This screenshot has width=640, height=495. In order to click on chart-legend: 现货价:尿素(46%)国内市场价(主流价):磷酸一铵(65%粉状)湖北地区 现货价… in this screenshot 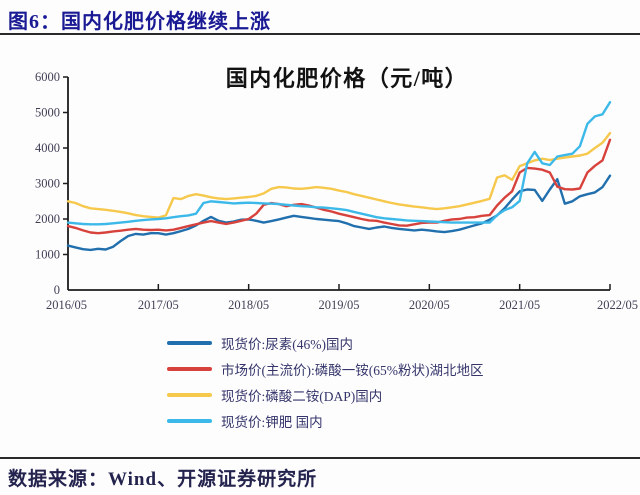, I will do `click(402, 382)`.